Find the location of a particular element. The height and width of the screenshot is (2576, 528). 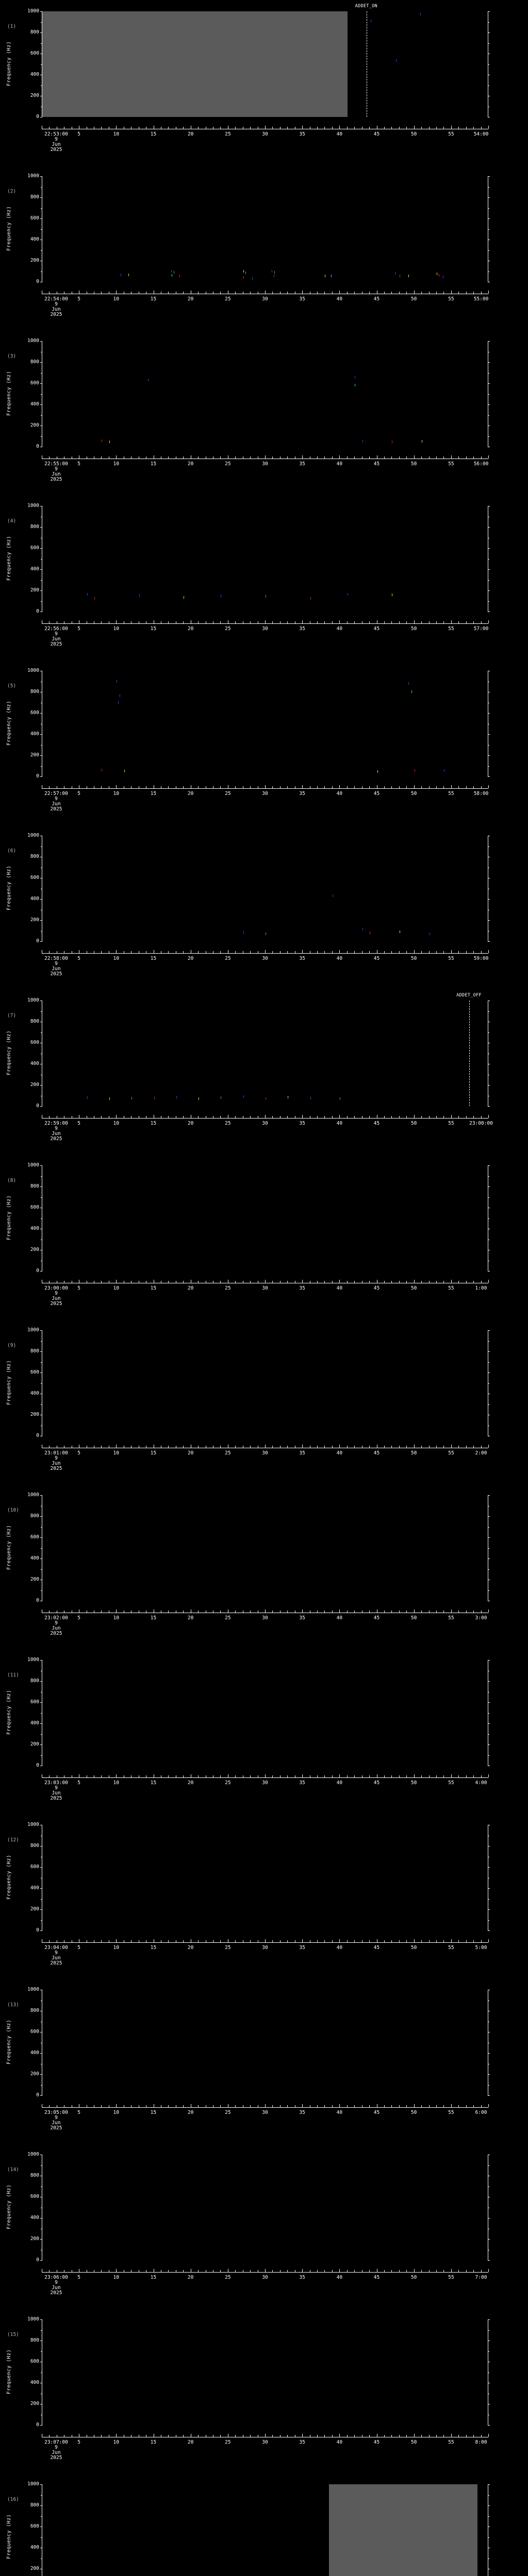

x-axis-date-line: 2025 is located at coordinates (56, 2128).